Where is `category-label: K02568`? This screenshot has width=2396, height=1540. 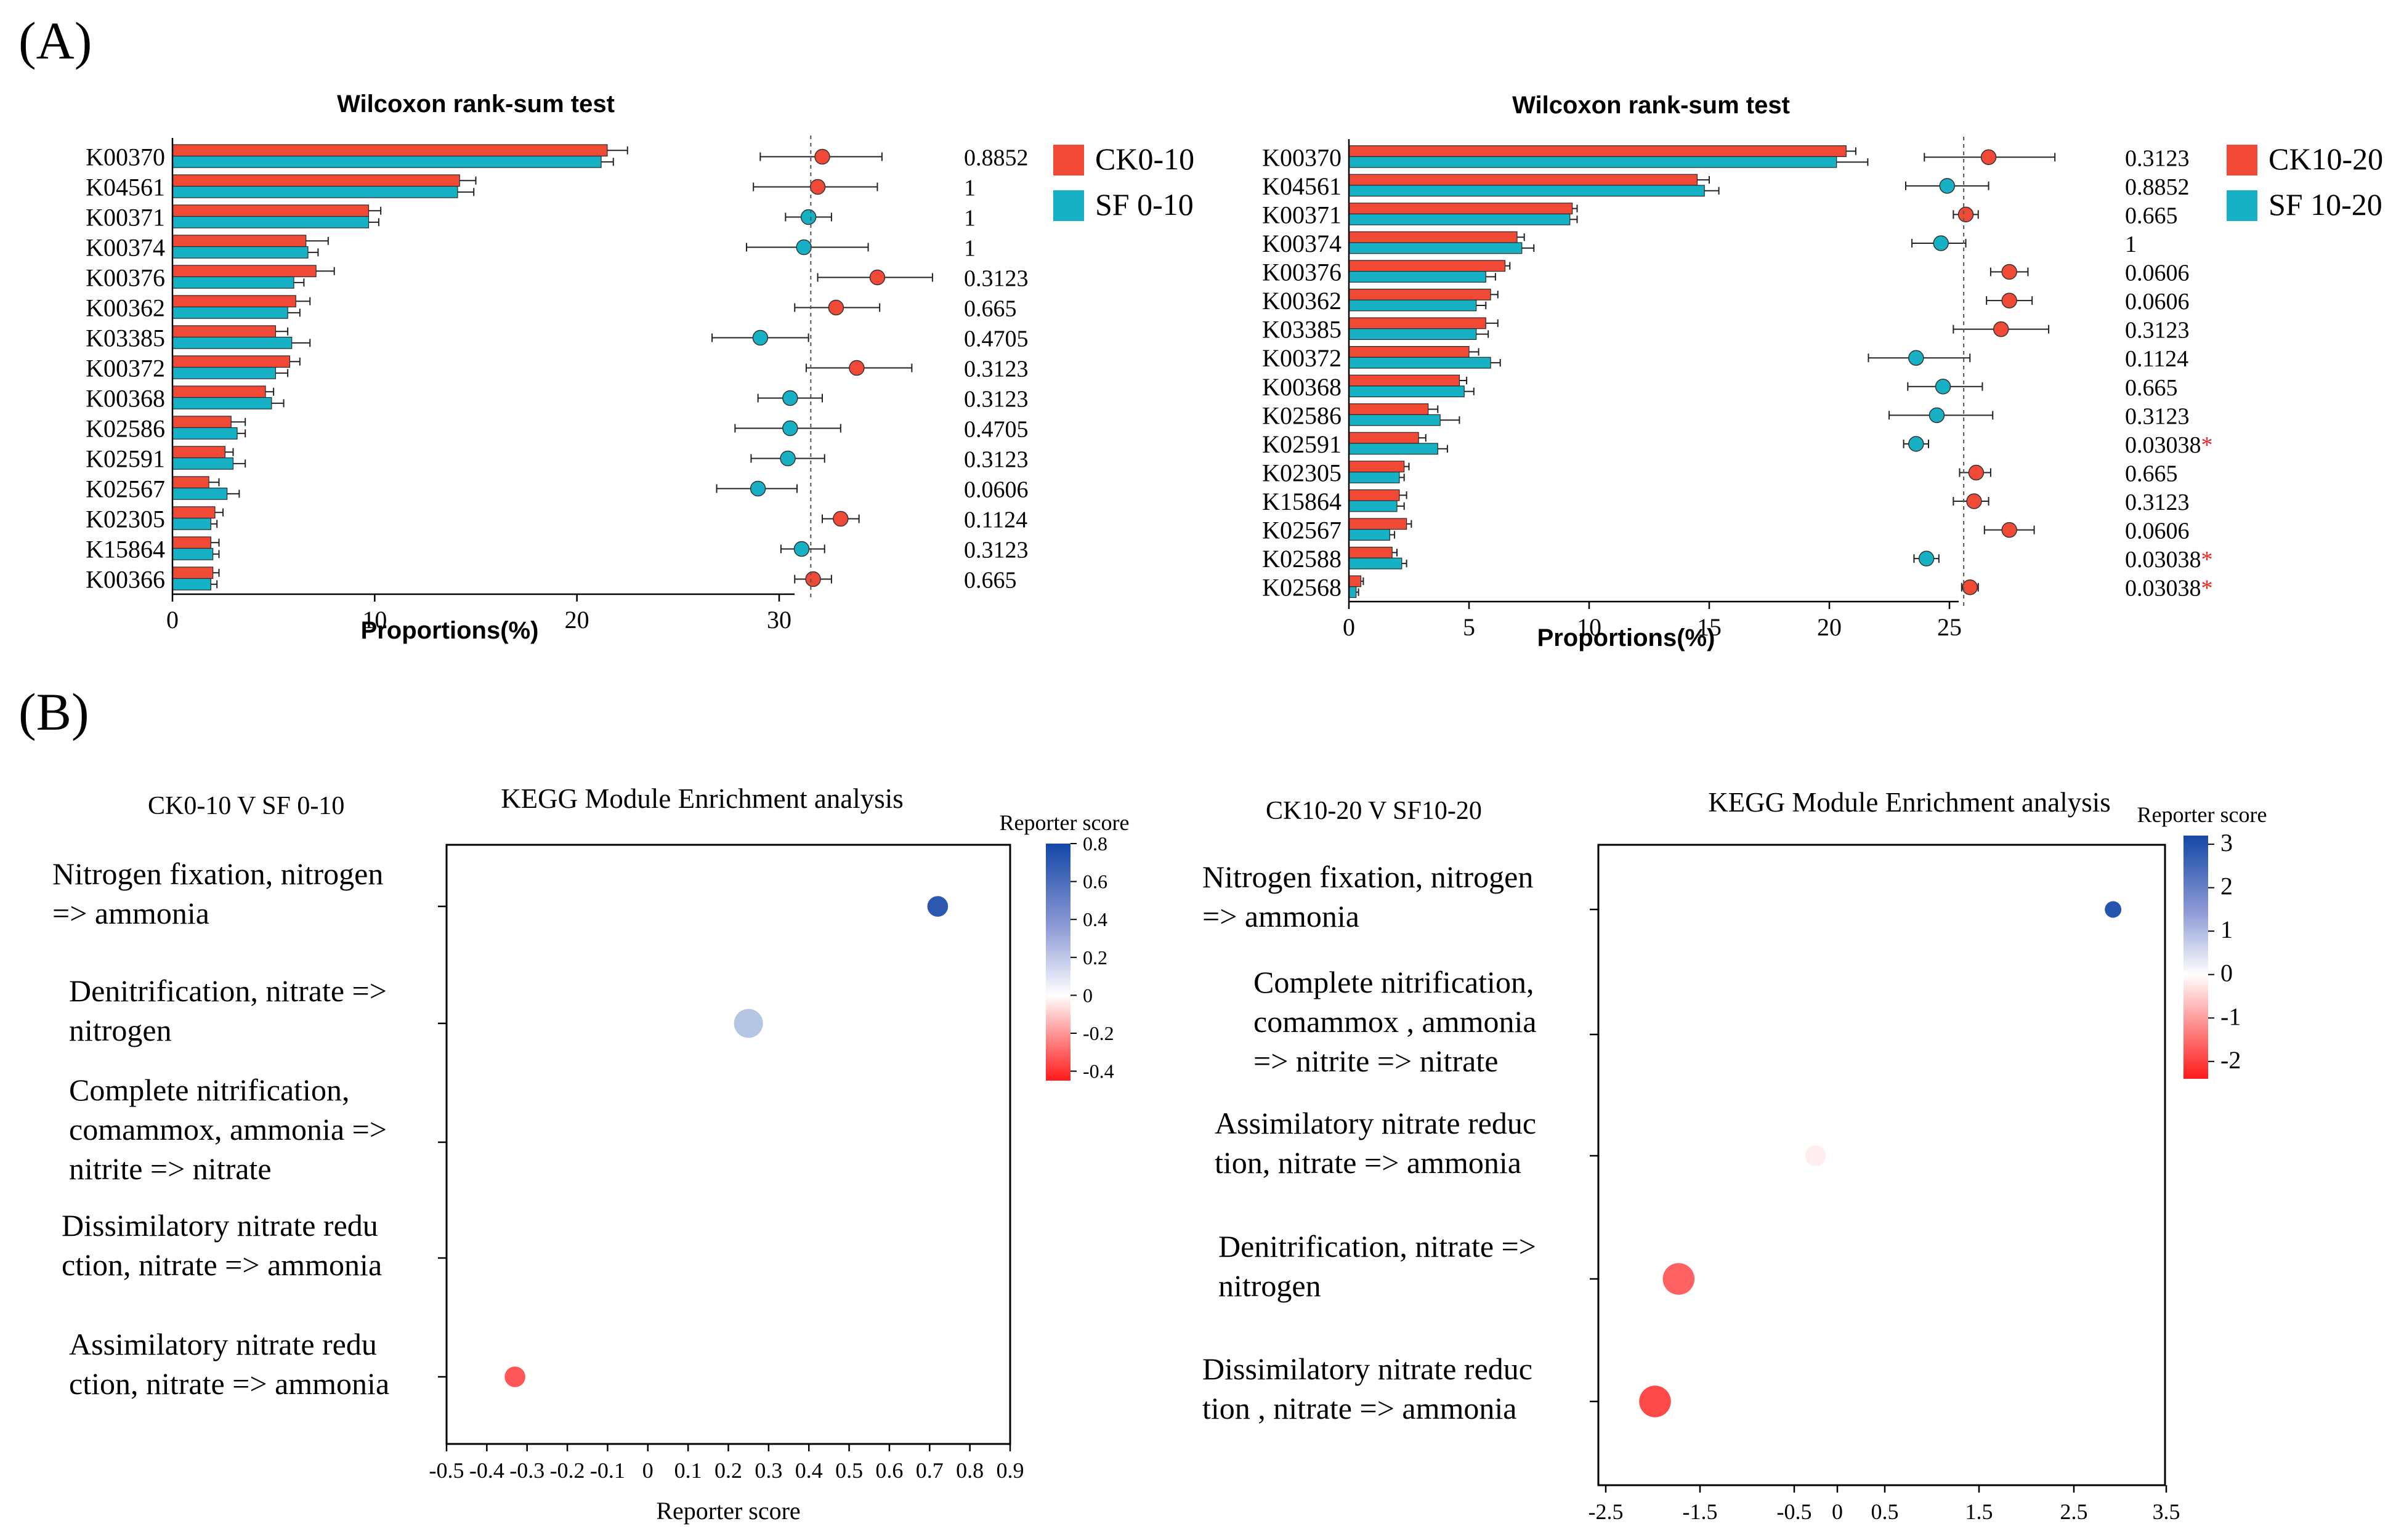 category-label: K02568 is located at coordinates (1302, 588).